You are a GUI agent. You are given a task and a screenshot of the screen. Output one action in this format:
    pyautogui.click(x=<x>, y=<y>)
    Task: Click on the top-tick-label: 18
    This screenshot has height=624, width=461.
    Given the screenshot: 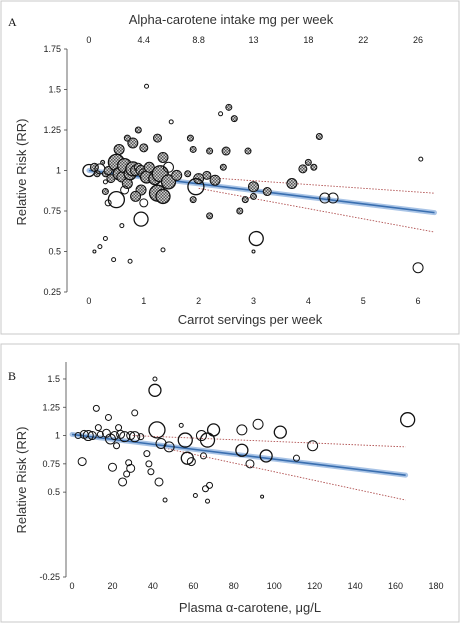 What is the action you would take?
    pyautogui.click(x=308, y=40)
    